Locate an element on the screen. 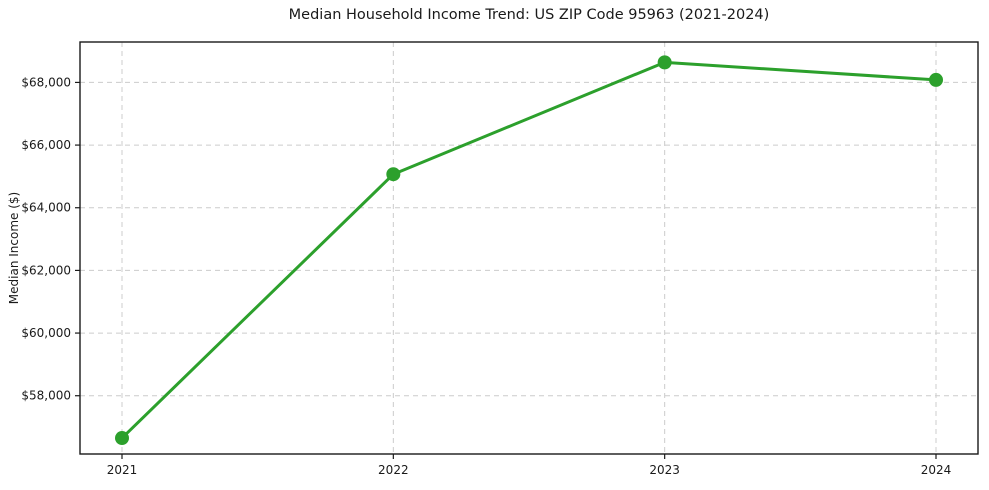 The height and width of the screenshot is (490, 989). x-tick-label: 2021 is located at coordinates (122, 470).